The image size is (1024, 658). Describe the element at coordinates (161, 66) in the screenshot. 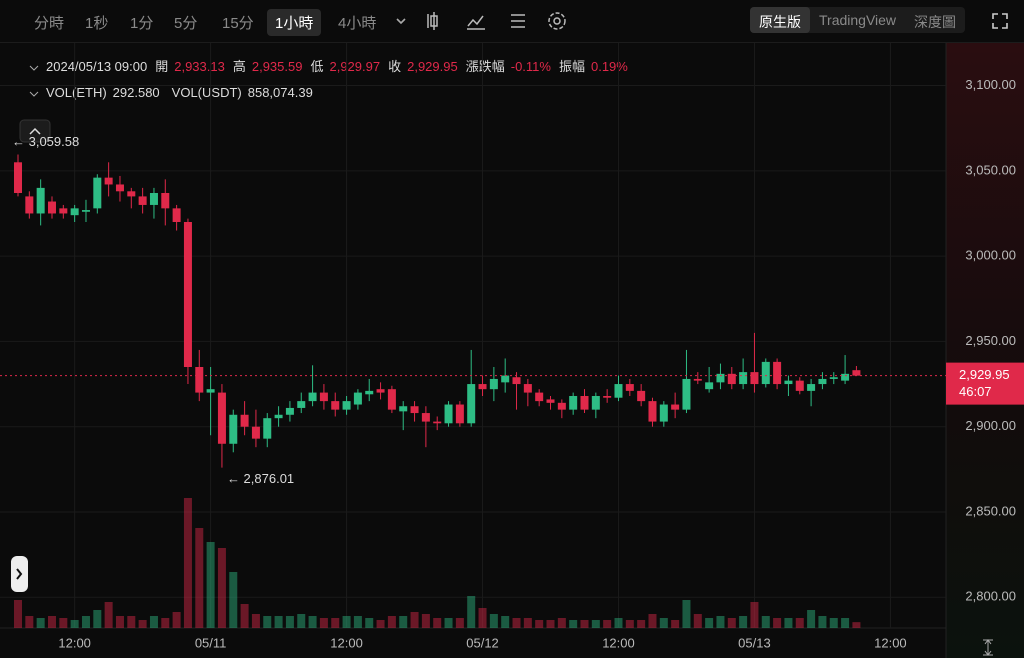

I see `info-label: 開` at that location.